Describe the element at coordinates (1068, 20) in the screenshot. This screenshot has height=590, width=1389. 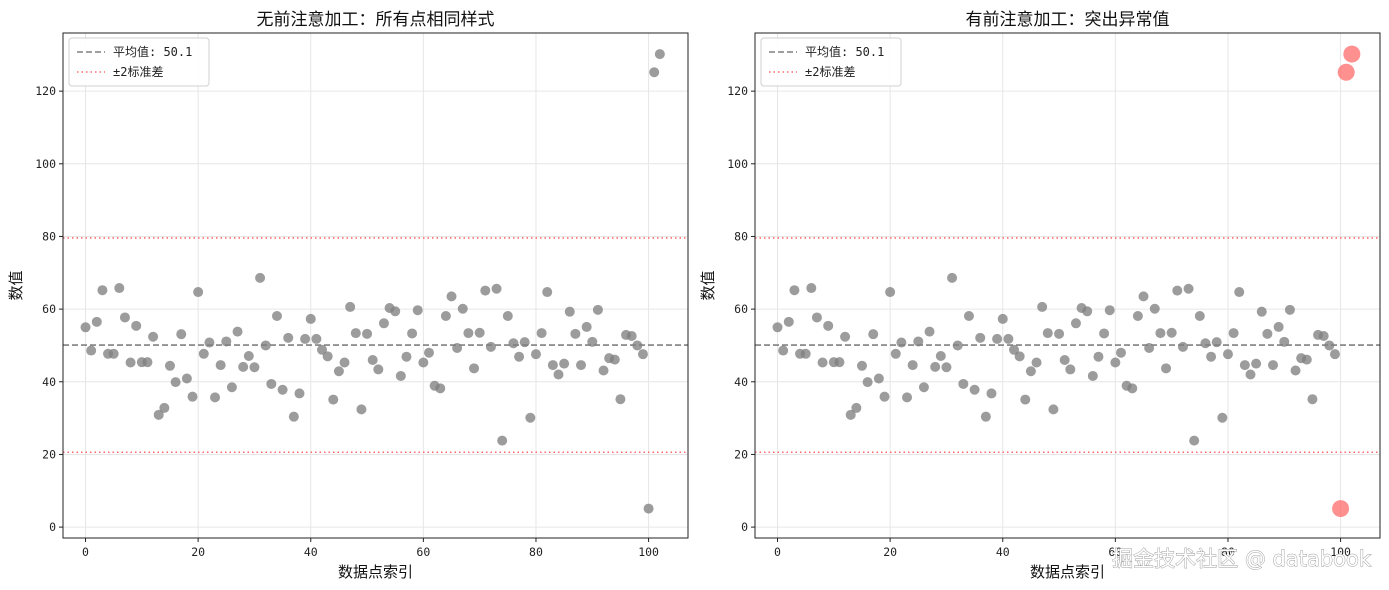
I see `chart-title: 有前注意加工：突出异常值` at that location.